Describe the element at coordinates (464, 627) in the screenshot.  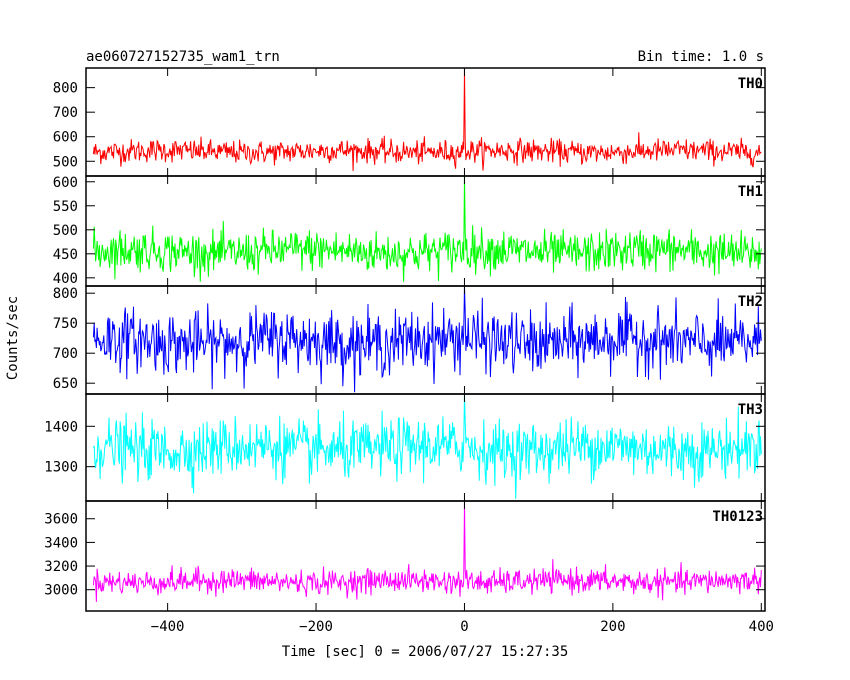
I see `x-tick-label: 0` at that location.